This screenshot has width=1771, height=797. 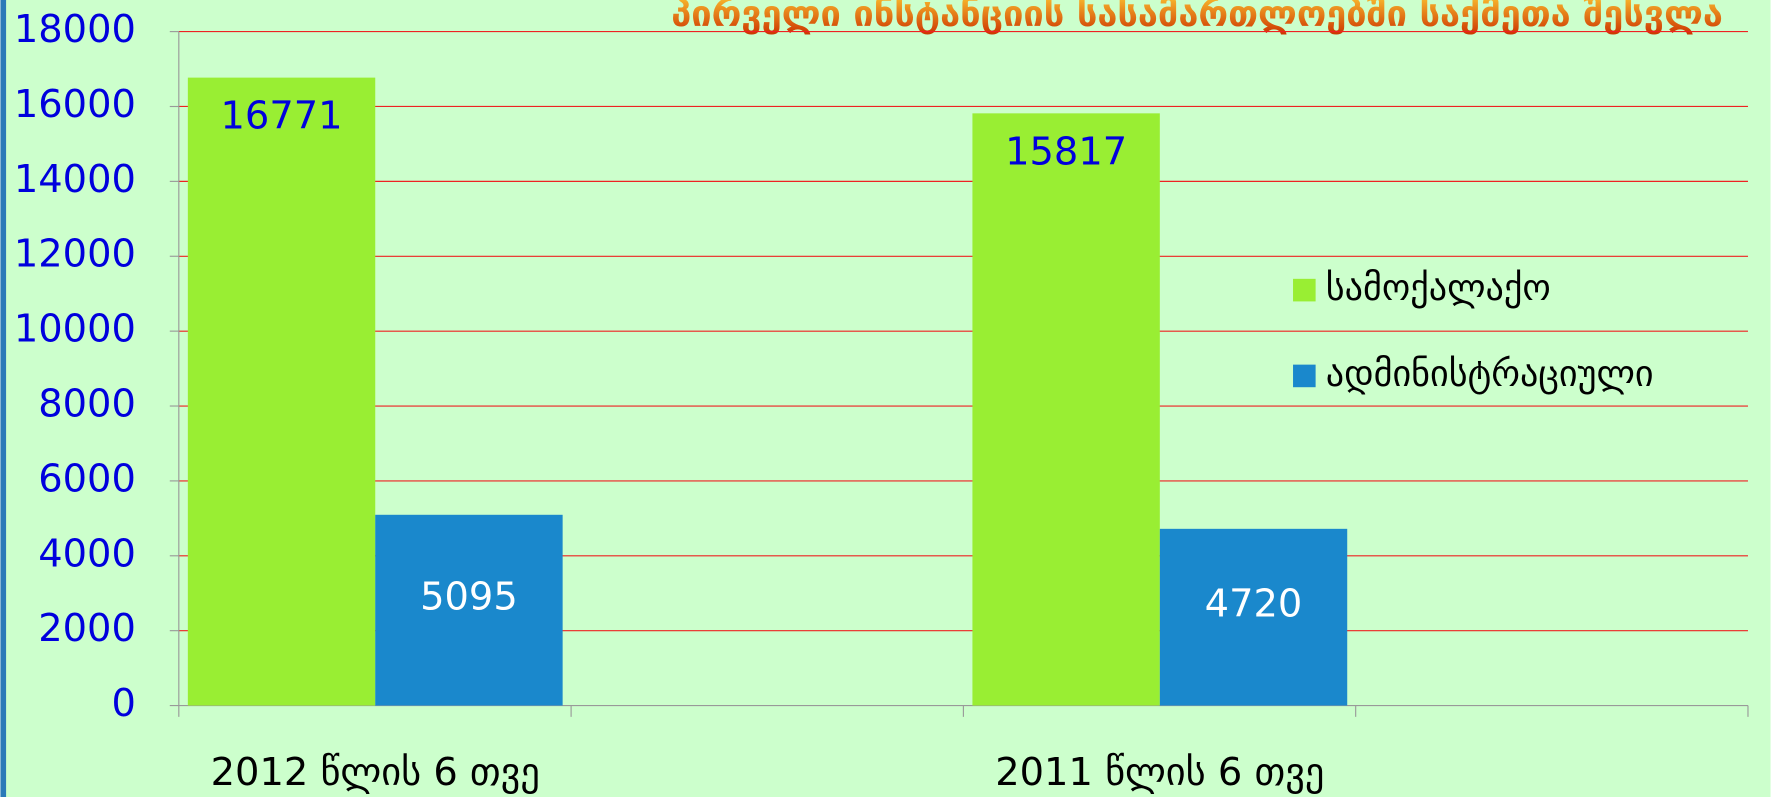 I want to click on x-tick-label: 2011 წლის 6 თვე, so click(x=1159, y=772).